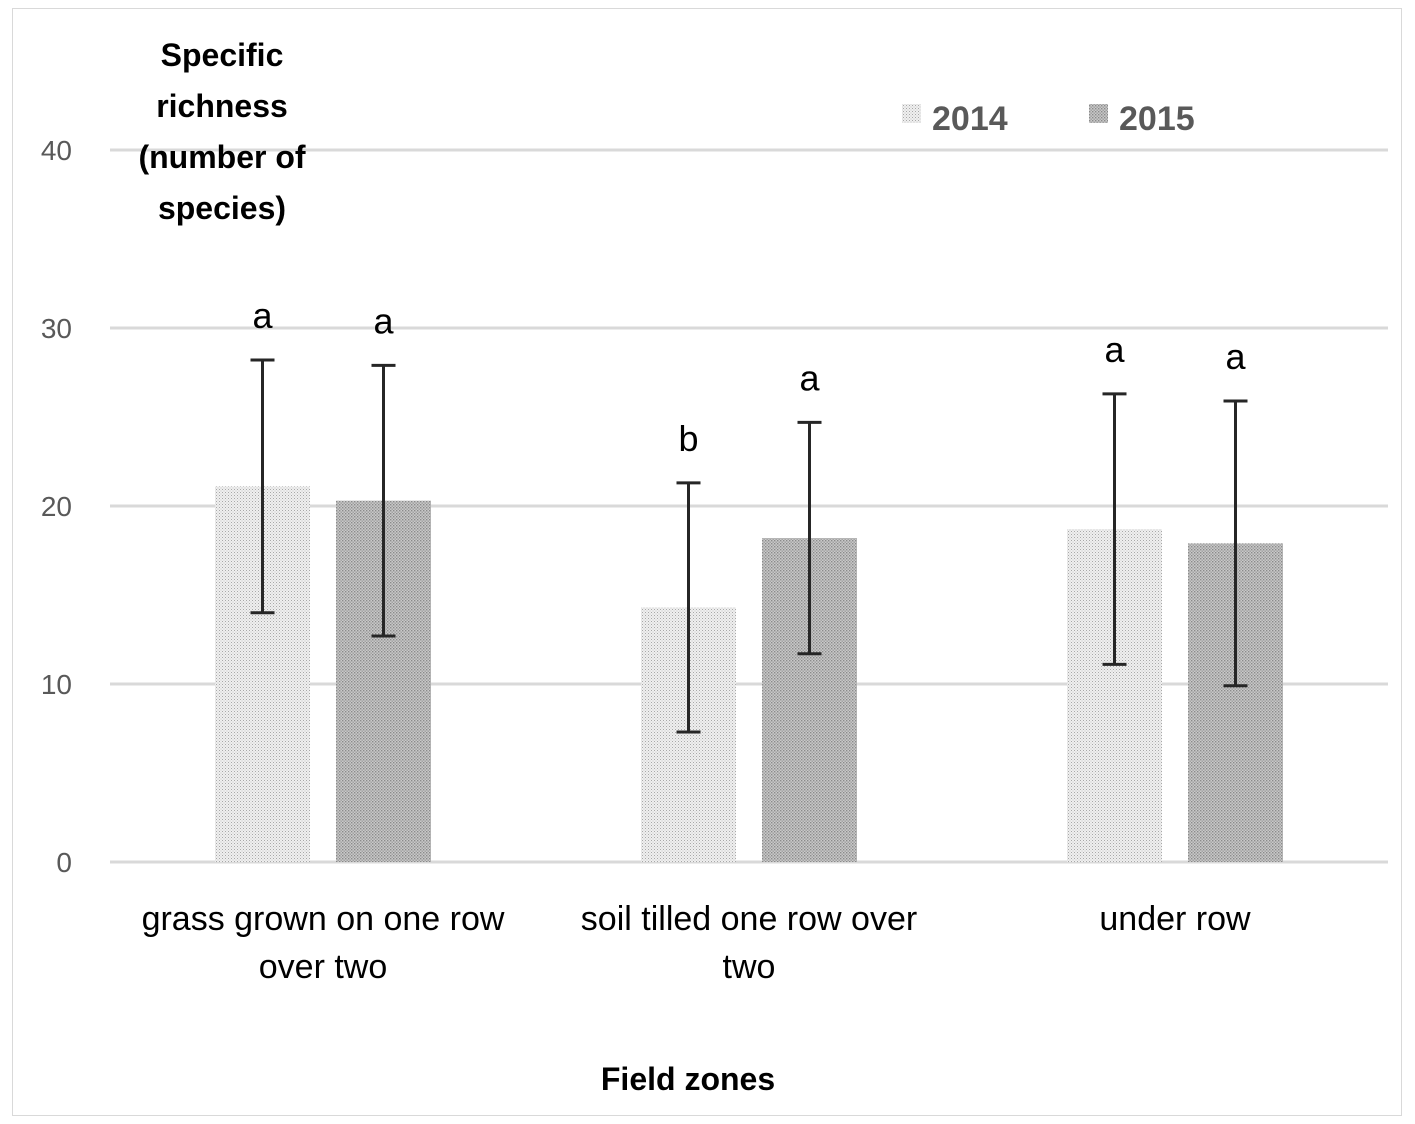 The width and height of the screenshot is (1415, 1124). What do you see at coordinates (749, 943) in the screenshot?
I see `category-label: soil tilled one row over two` at bounding box center [749, 943].